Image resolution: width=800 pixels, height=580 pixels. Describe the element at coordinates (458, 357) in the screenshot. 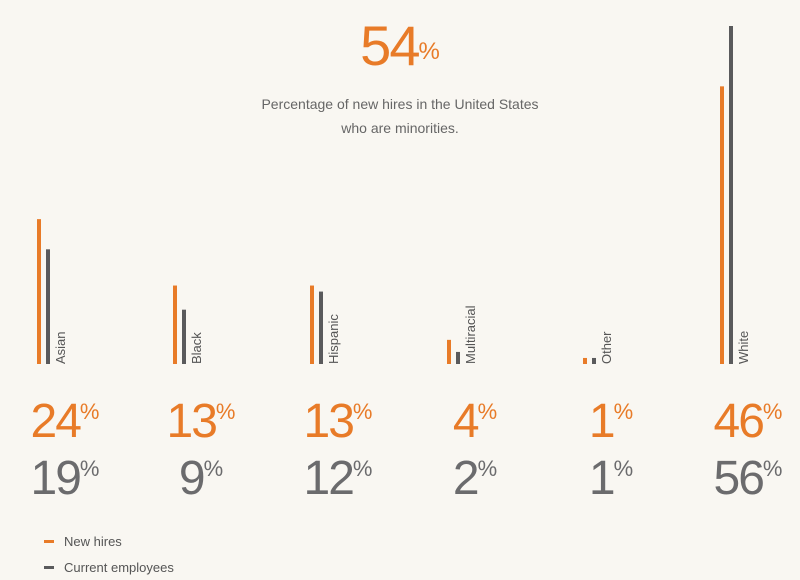

I see `bar-current-employees-multiracial` at that location.